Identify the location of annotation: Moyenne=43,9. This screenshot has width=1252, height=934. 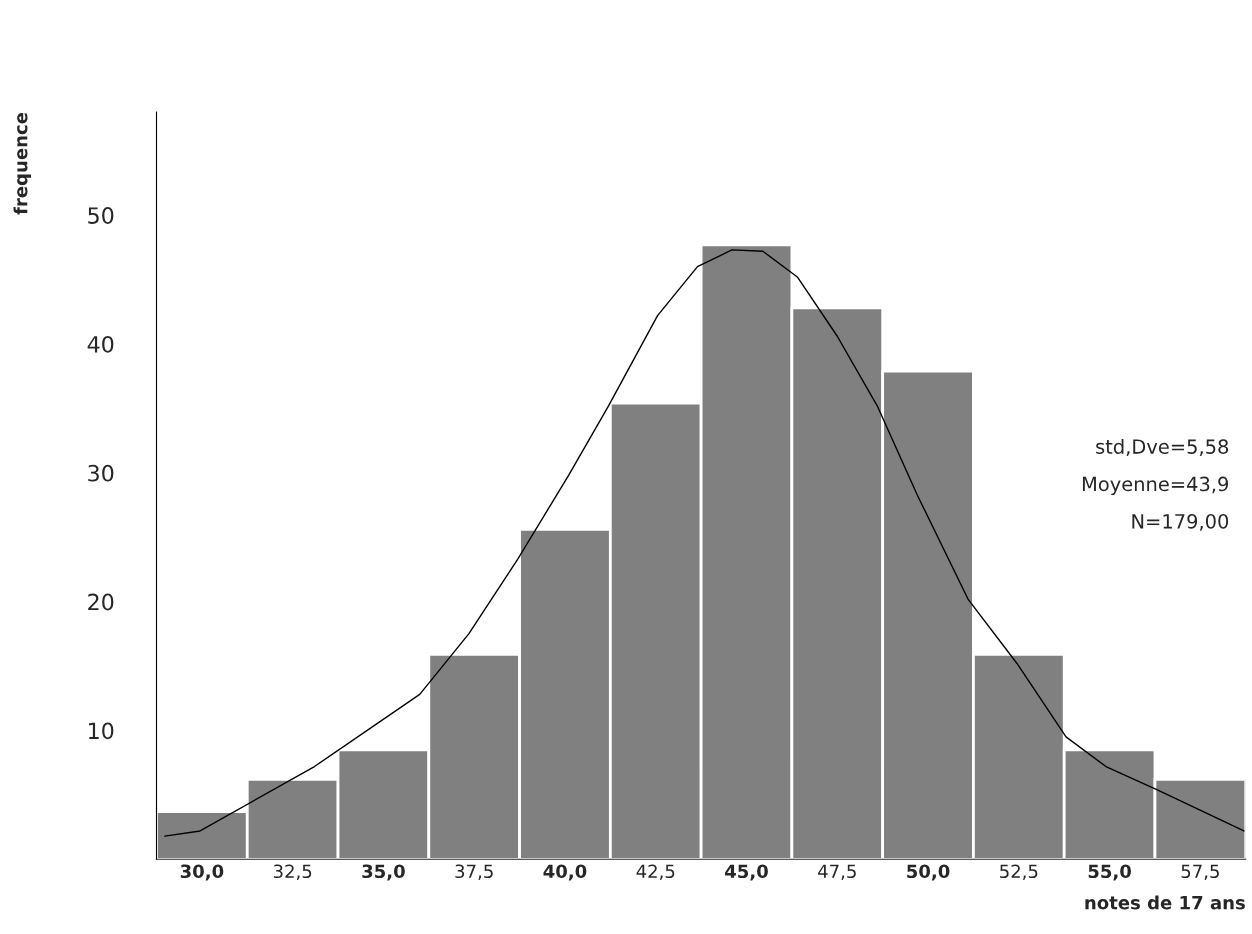
(1155, 486).